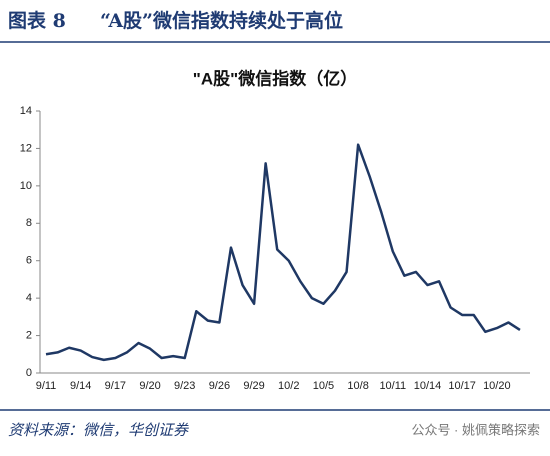  What do you see at coordinates (392, 386) in the screenshot?
I see `x-tick-label: 10/11` at bounding box center [392, 386].